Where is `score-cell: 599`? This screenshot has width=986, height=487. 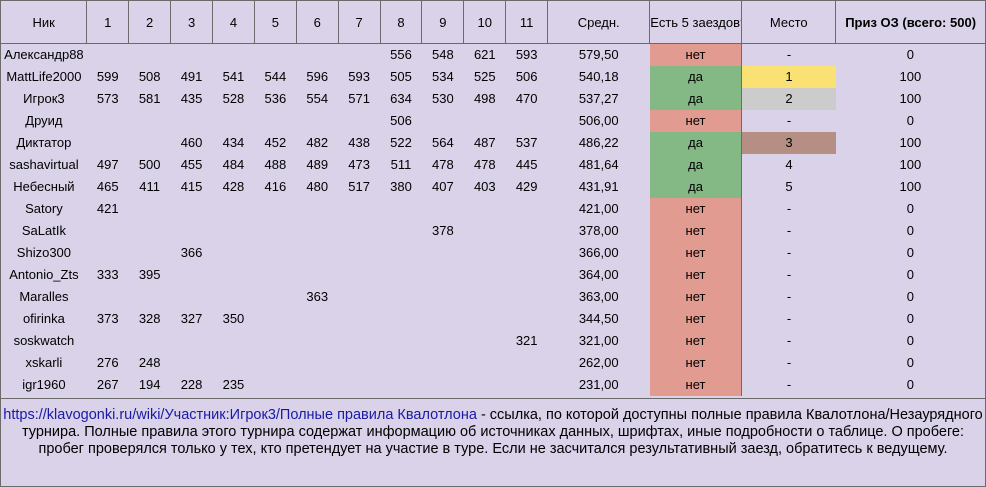 score-cell: 599 is located at coordinates (107, 77).